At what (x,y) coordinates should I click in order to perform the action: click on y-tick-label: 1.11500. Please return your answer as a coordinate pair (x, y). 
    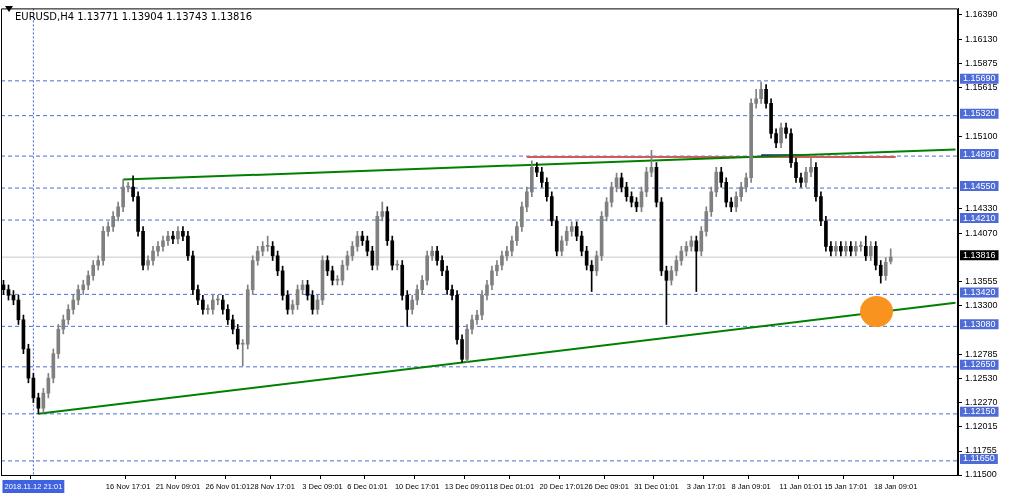
    Looking at the image, I should click on (981, 474).